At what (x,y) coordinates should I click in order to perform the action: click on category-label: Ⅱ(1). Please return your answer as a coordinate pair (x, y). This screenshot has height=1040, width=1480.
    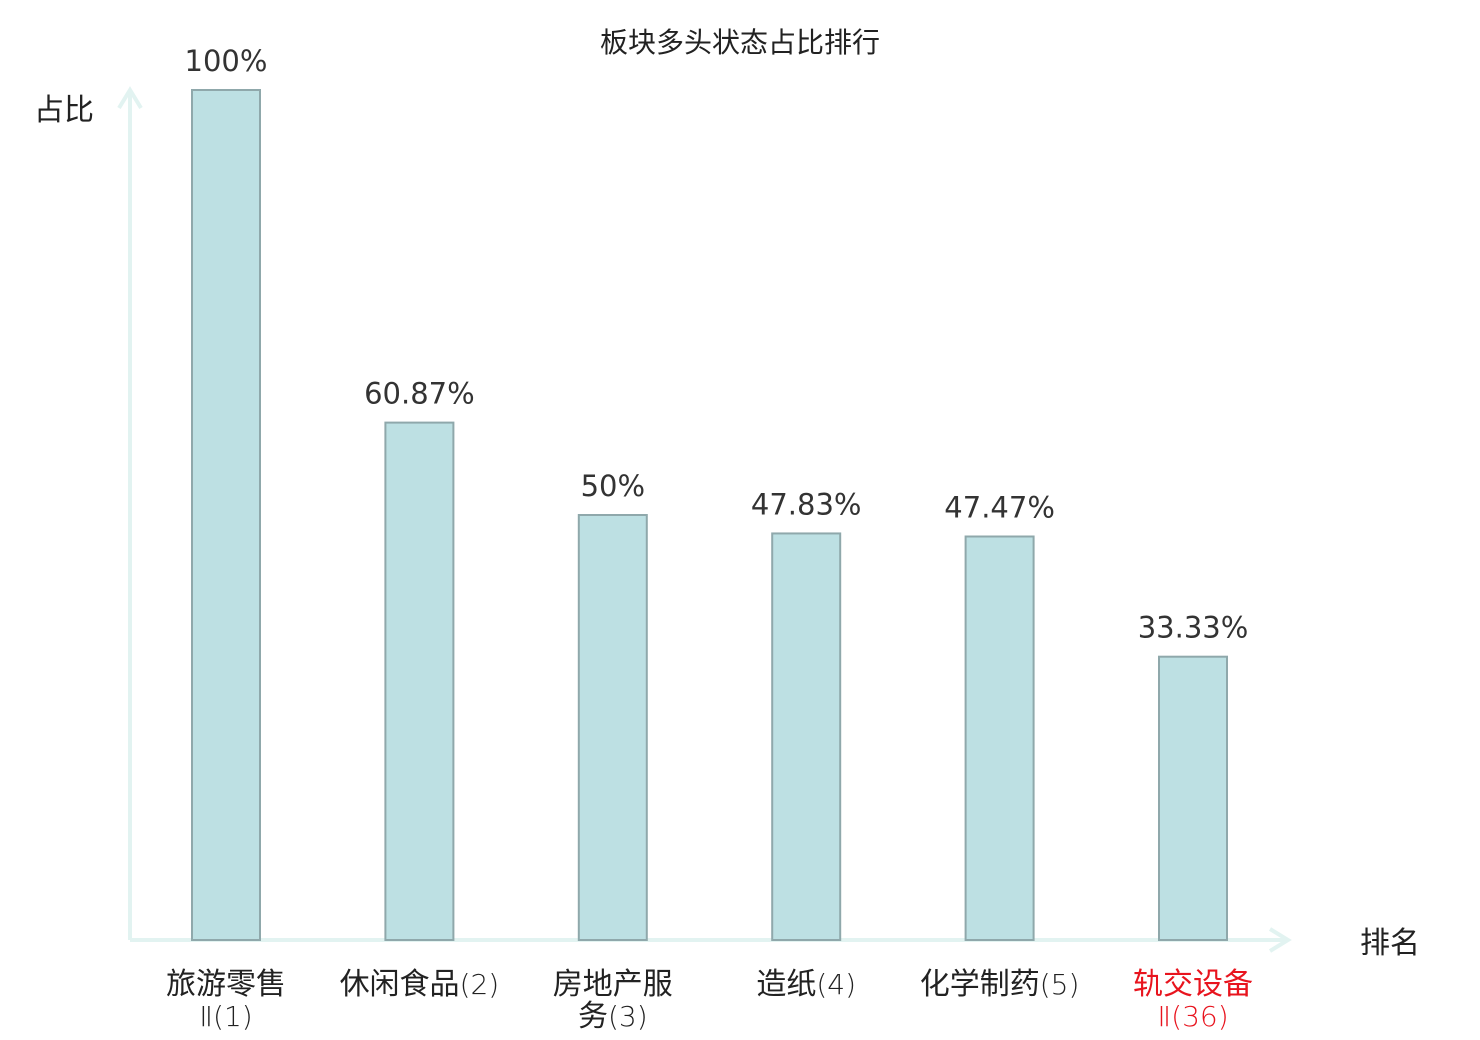
    Looking at the image, I should click on (225, 1016).